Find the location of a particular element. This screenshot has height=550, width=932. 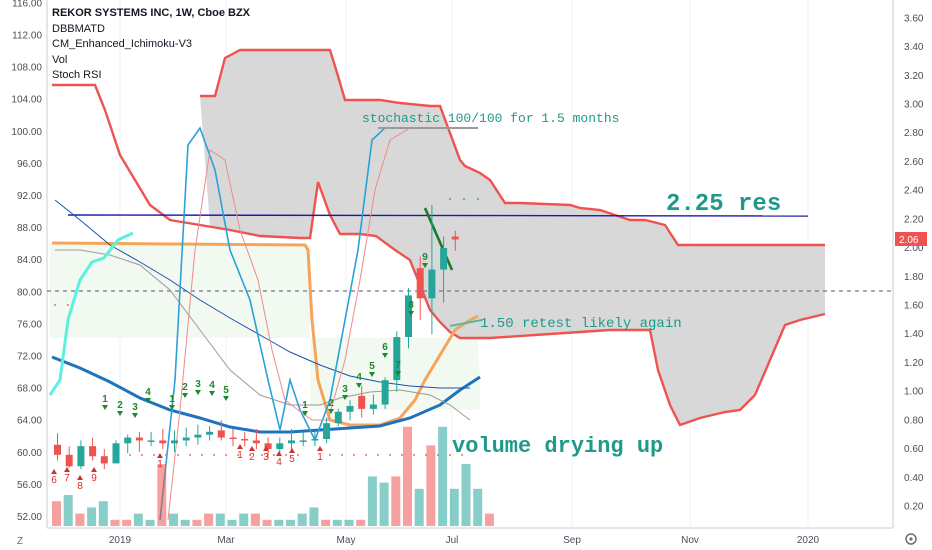

settings-gear-icon is located at coordinates (911, 539).